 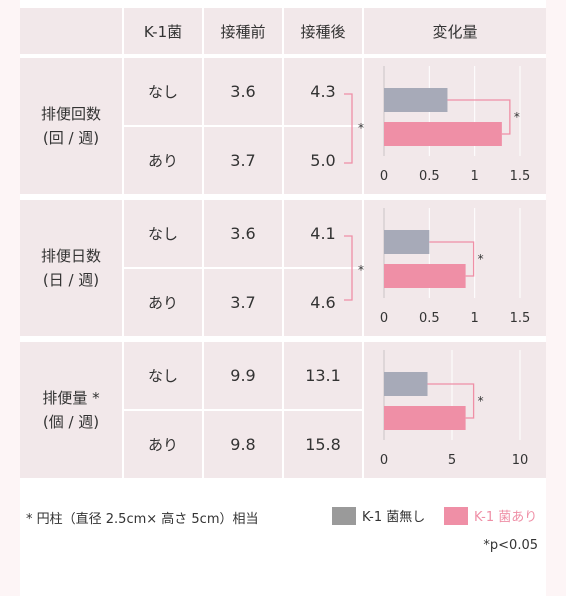 What do you see at coordinates (70, 114) in the screenshot?
I see `group-label-main: 排便回数` at bounding box center [70, 114].